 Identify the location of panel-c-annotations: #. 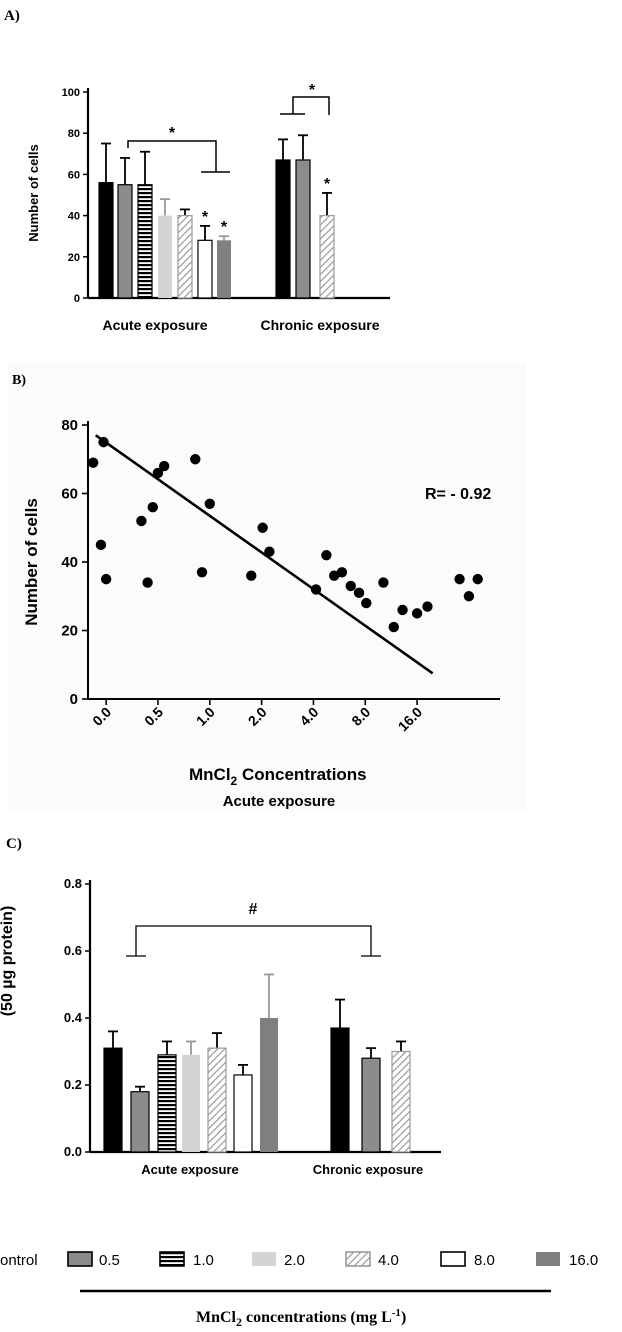
(253, 929).